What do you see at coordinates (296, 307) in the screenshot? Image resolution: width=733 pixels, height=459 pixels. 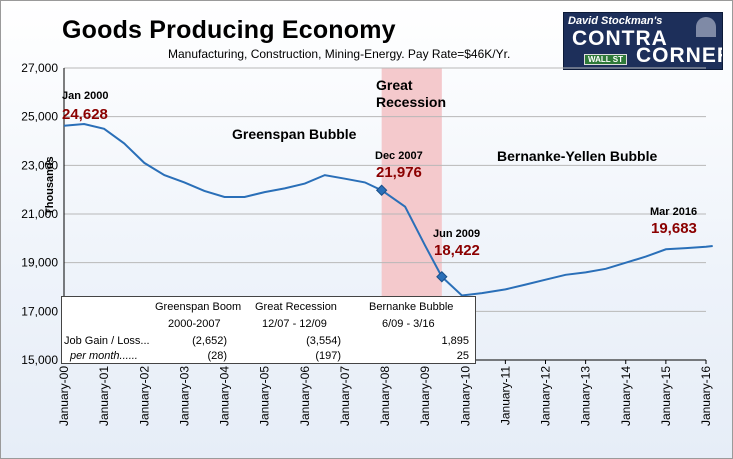 I see `table-header-2: Great Recession` at bounding box center [296, 307].